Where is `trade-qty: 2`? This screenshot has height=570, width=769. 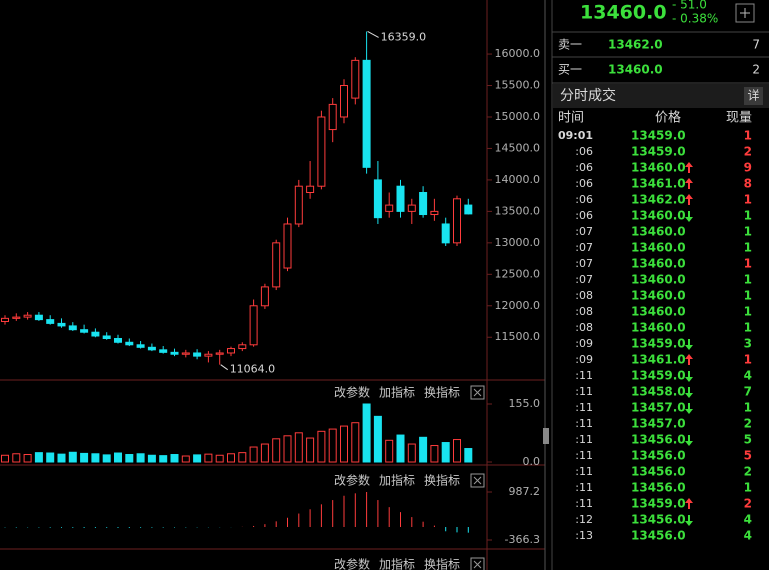 trade-qty: 2 is located at coordinates (748, 504).